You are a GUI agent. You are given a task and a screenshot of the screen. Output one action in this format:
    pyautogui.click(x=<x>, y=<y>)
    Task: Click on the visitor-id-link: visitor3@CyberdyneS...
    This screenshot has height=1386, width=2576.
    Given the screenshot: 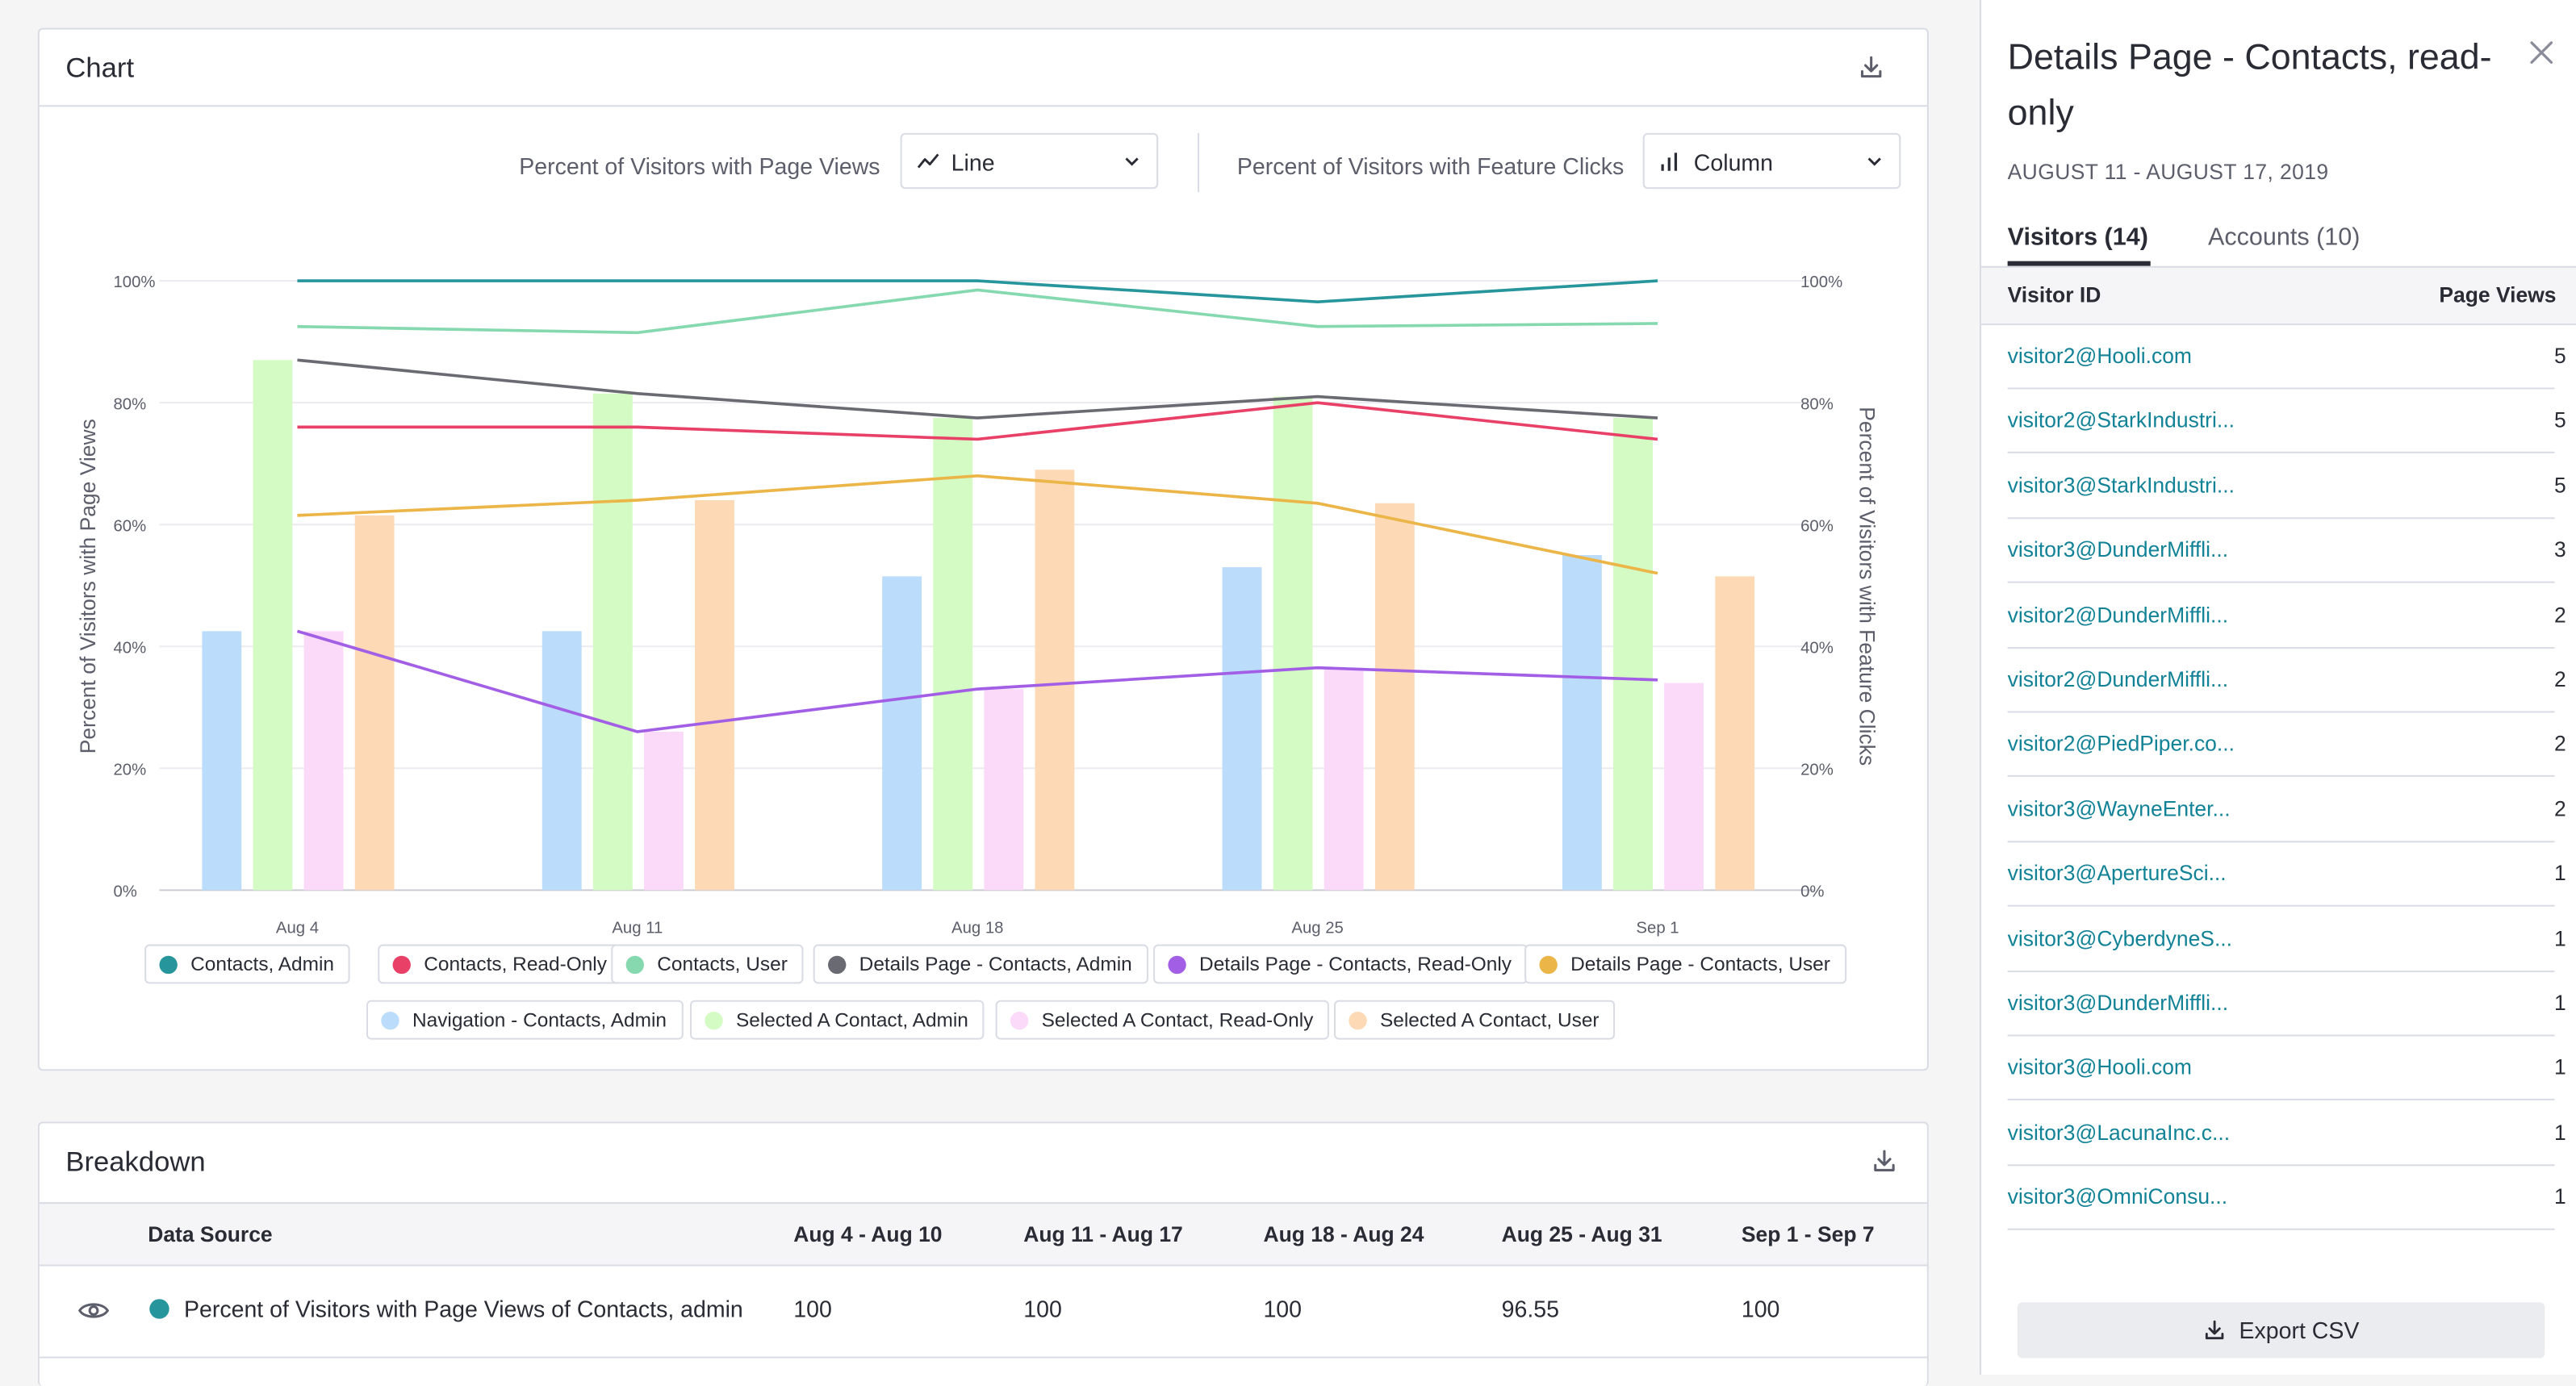 What is the action you would take?
    pyautogui.click(x=2120, y=937)
    